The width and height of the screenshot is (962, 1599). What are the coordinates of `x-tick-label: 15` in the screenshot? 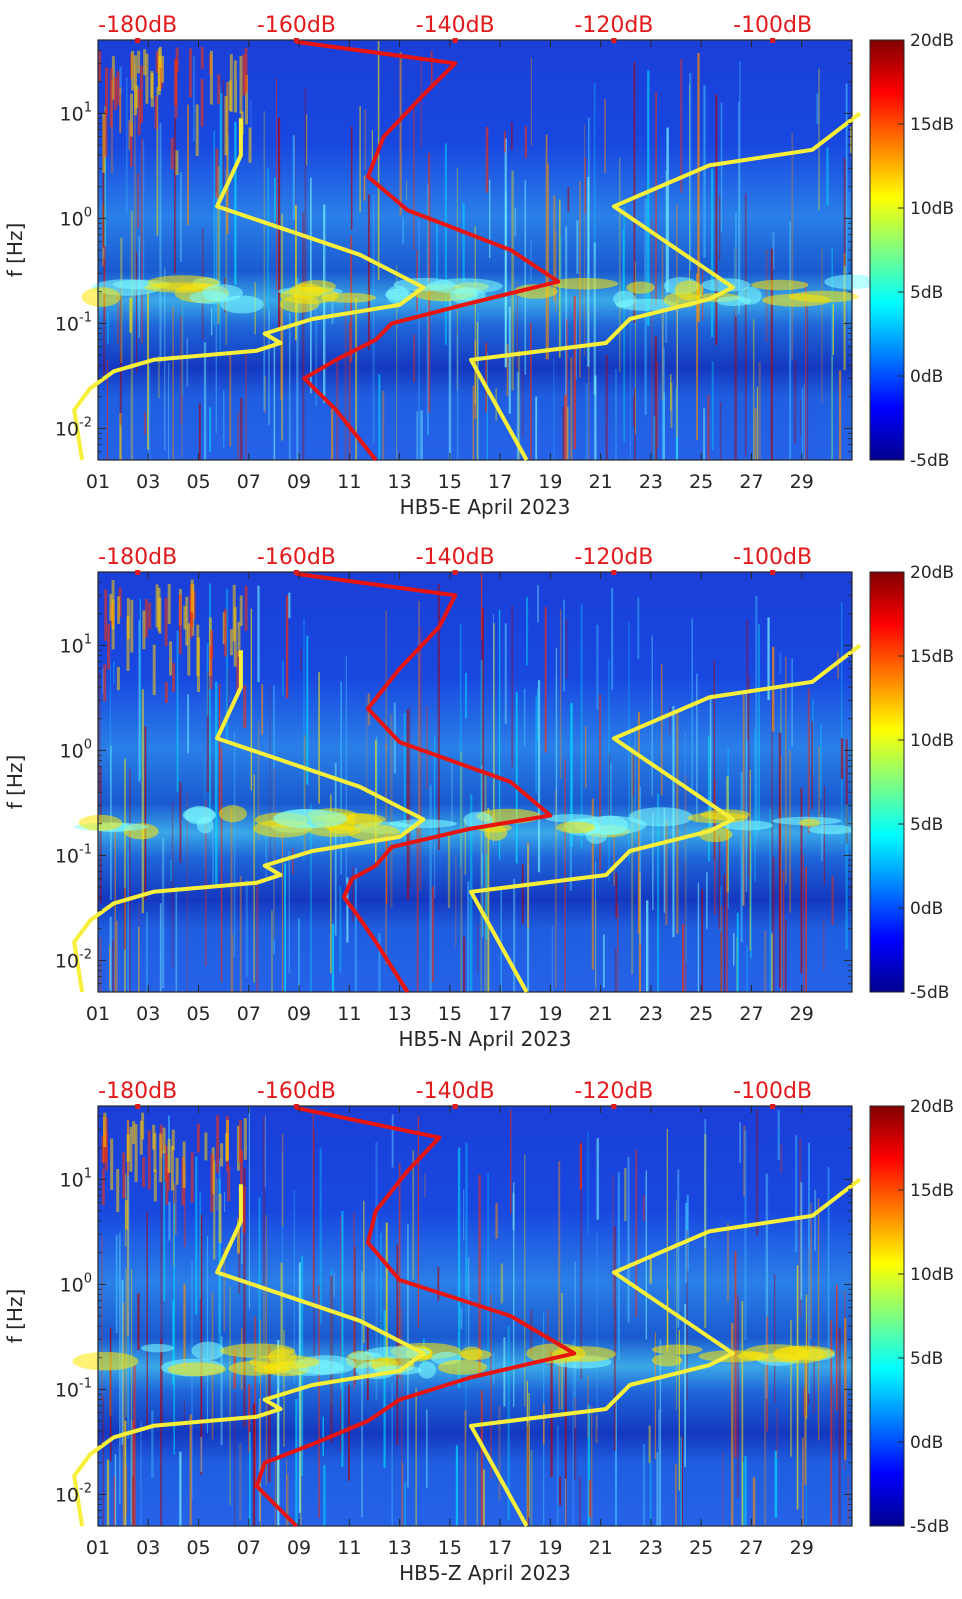 It's located at (450, 482).